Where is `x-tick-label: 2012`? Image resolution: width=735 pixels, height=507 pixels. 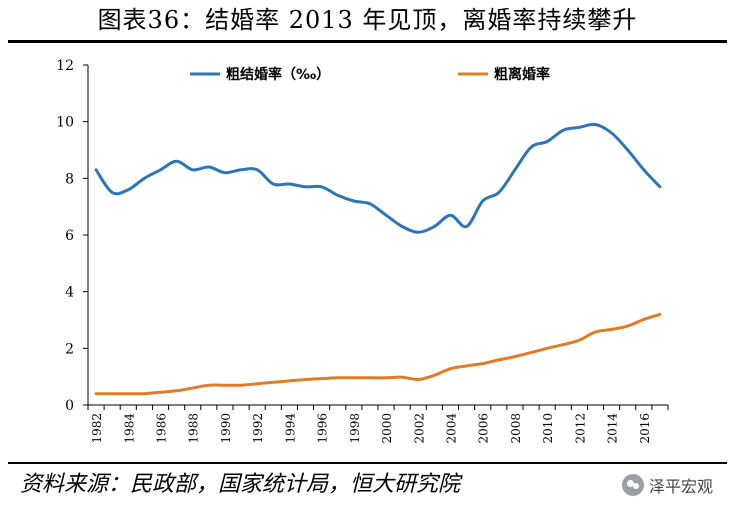 x-tick-label: 2012 is located at coordinates (580, 428).